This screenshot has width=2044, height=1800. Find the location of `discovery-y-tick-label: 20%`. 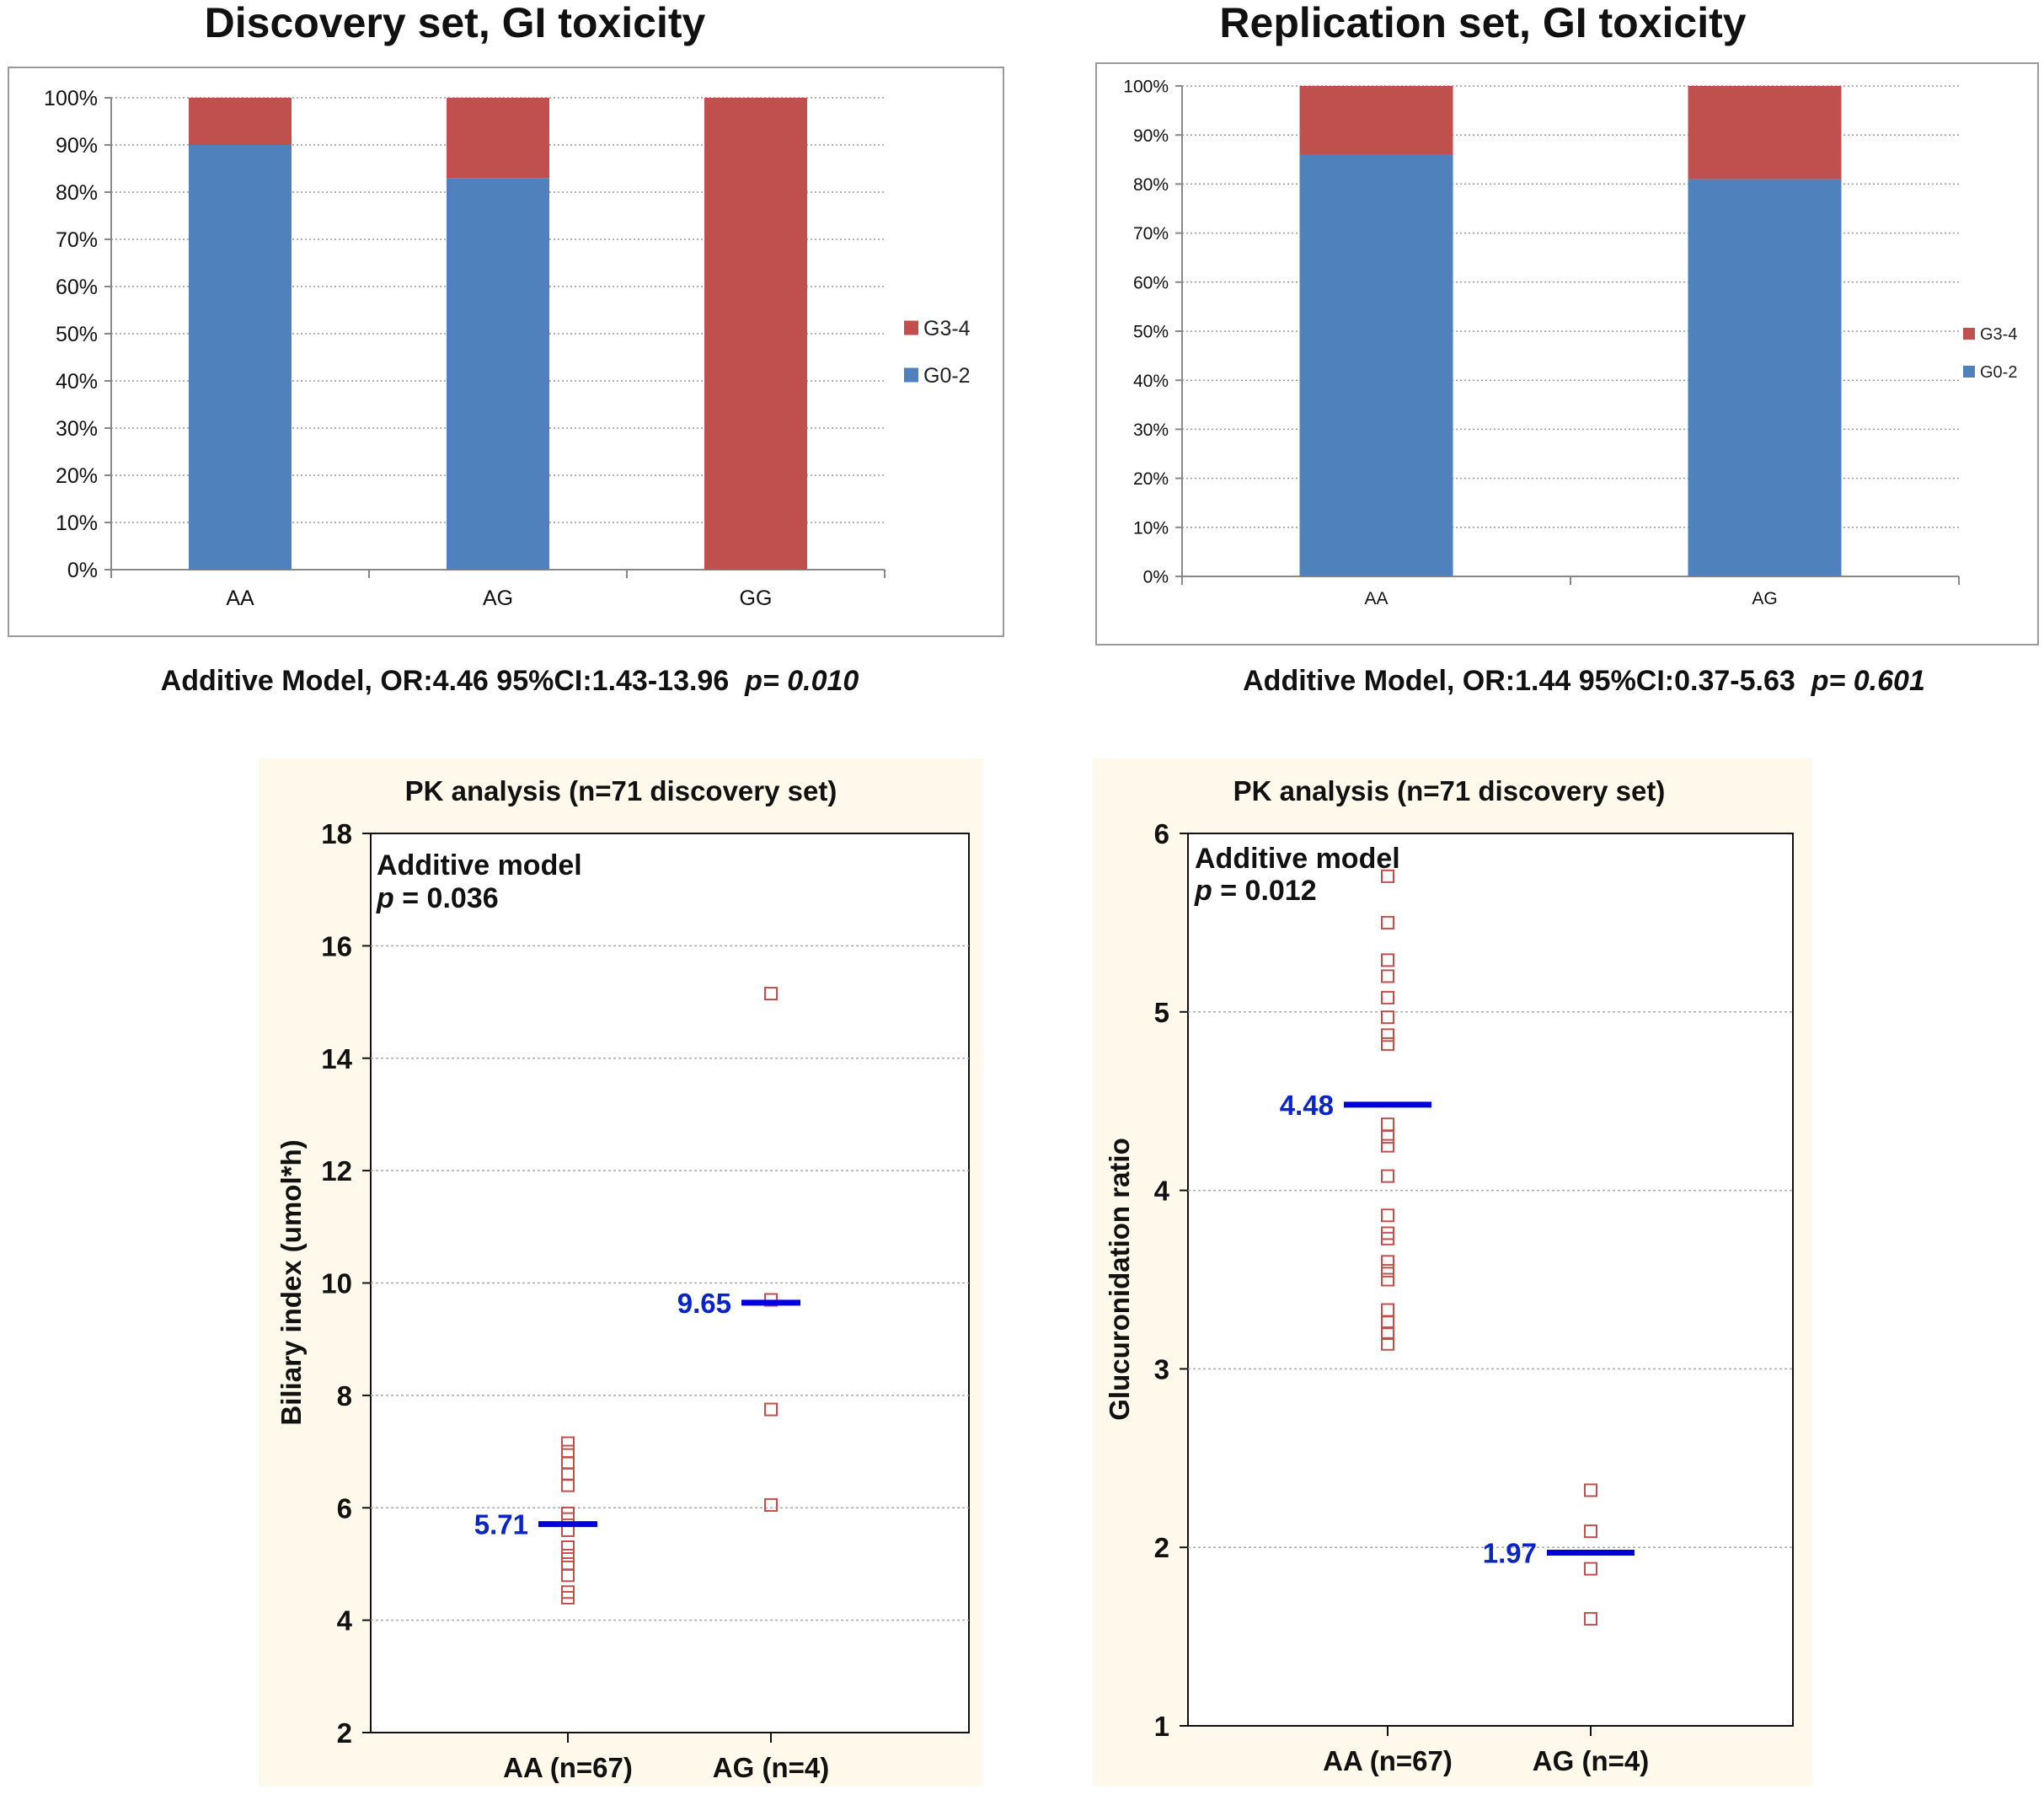

discovery-y-tick-label: 20% is located at coordinates (77, 476).